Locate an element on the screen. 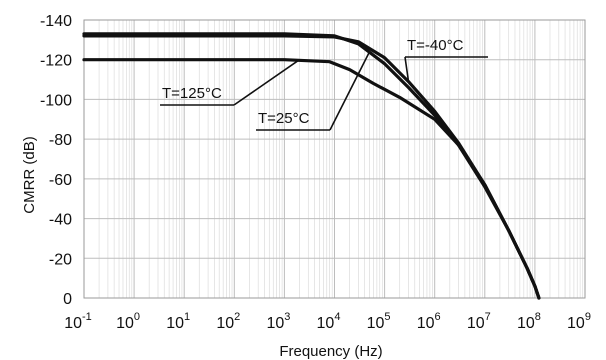 The width and height of the screenshot is (606, 360). y-tick-label: -40 is located at coordinates (60, 220).